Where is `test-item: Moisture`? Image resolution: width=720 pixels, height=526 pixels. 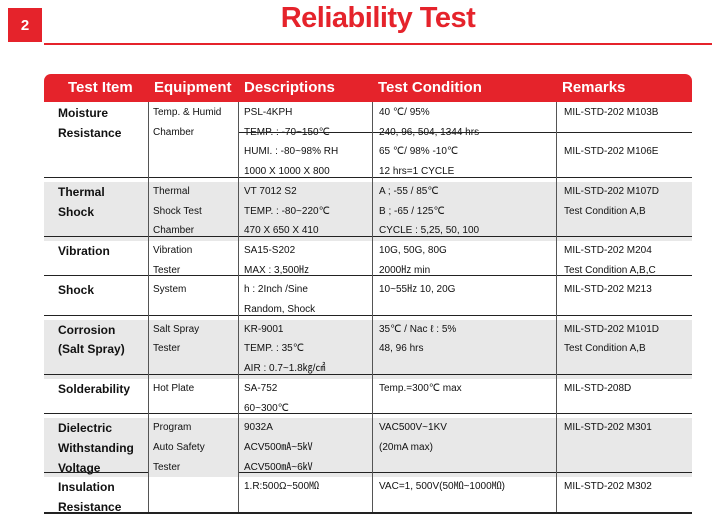 test-item: Moisture is located at coordinates (83, 113).